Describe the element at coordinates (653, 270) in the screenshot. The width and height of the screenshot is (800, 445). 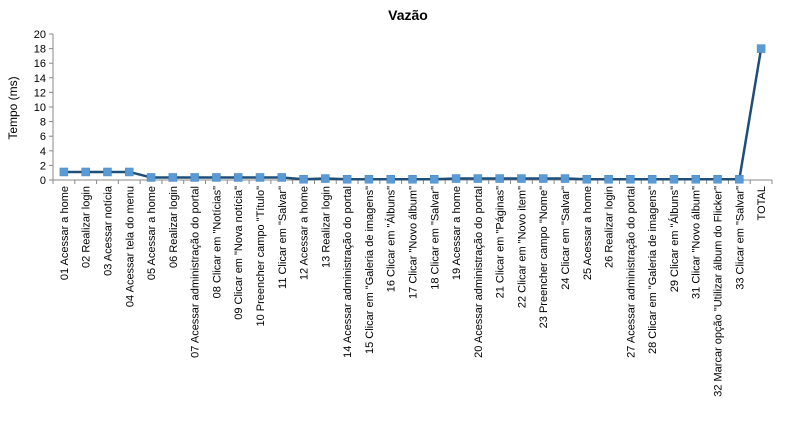
I see `x-tick-label: 28 Clicar em "Galeria de imagens"` at that location.